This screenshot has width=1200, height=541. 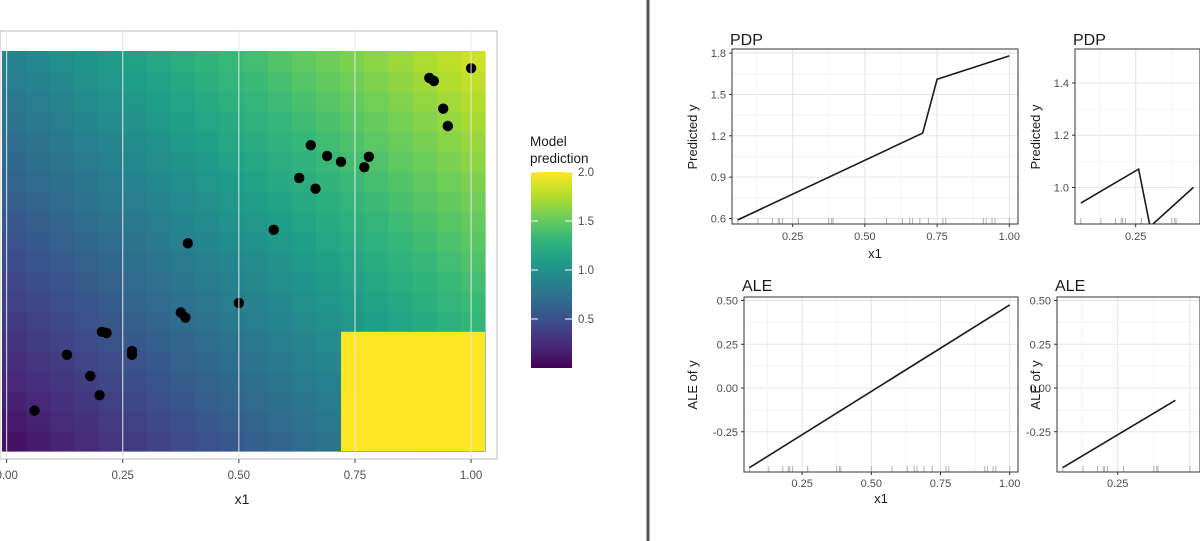 What do you see at coordinates (1061, 84) in the screenshot?
I see `y-tick-label: 1.4` at bounding box center [1061, 84].